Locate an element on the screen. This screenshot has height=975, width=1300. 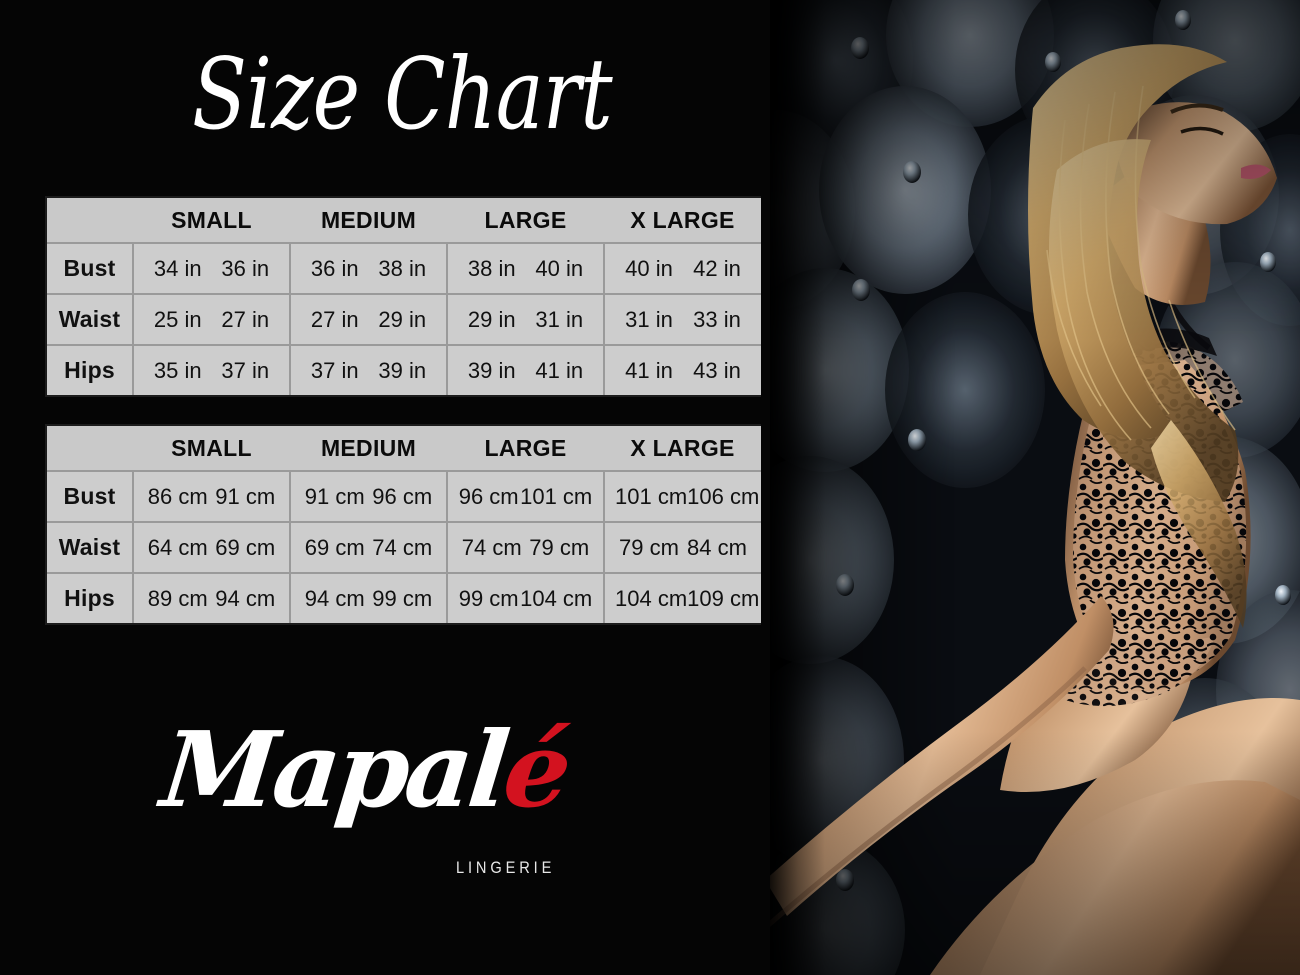
cell-bust-large: 38 in 40 in is located at coordinates (526, 268).